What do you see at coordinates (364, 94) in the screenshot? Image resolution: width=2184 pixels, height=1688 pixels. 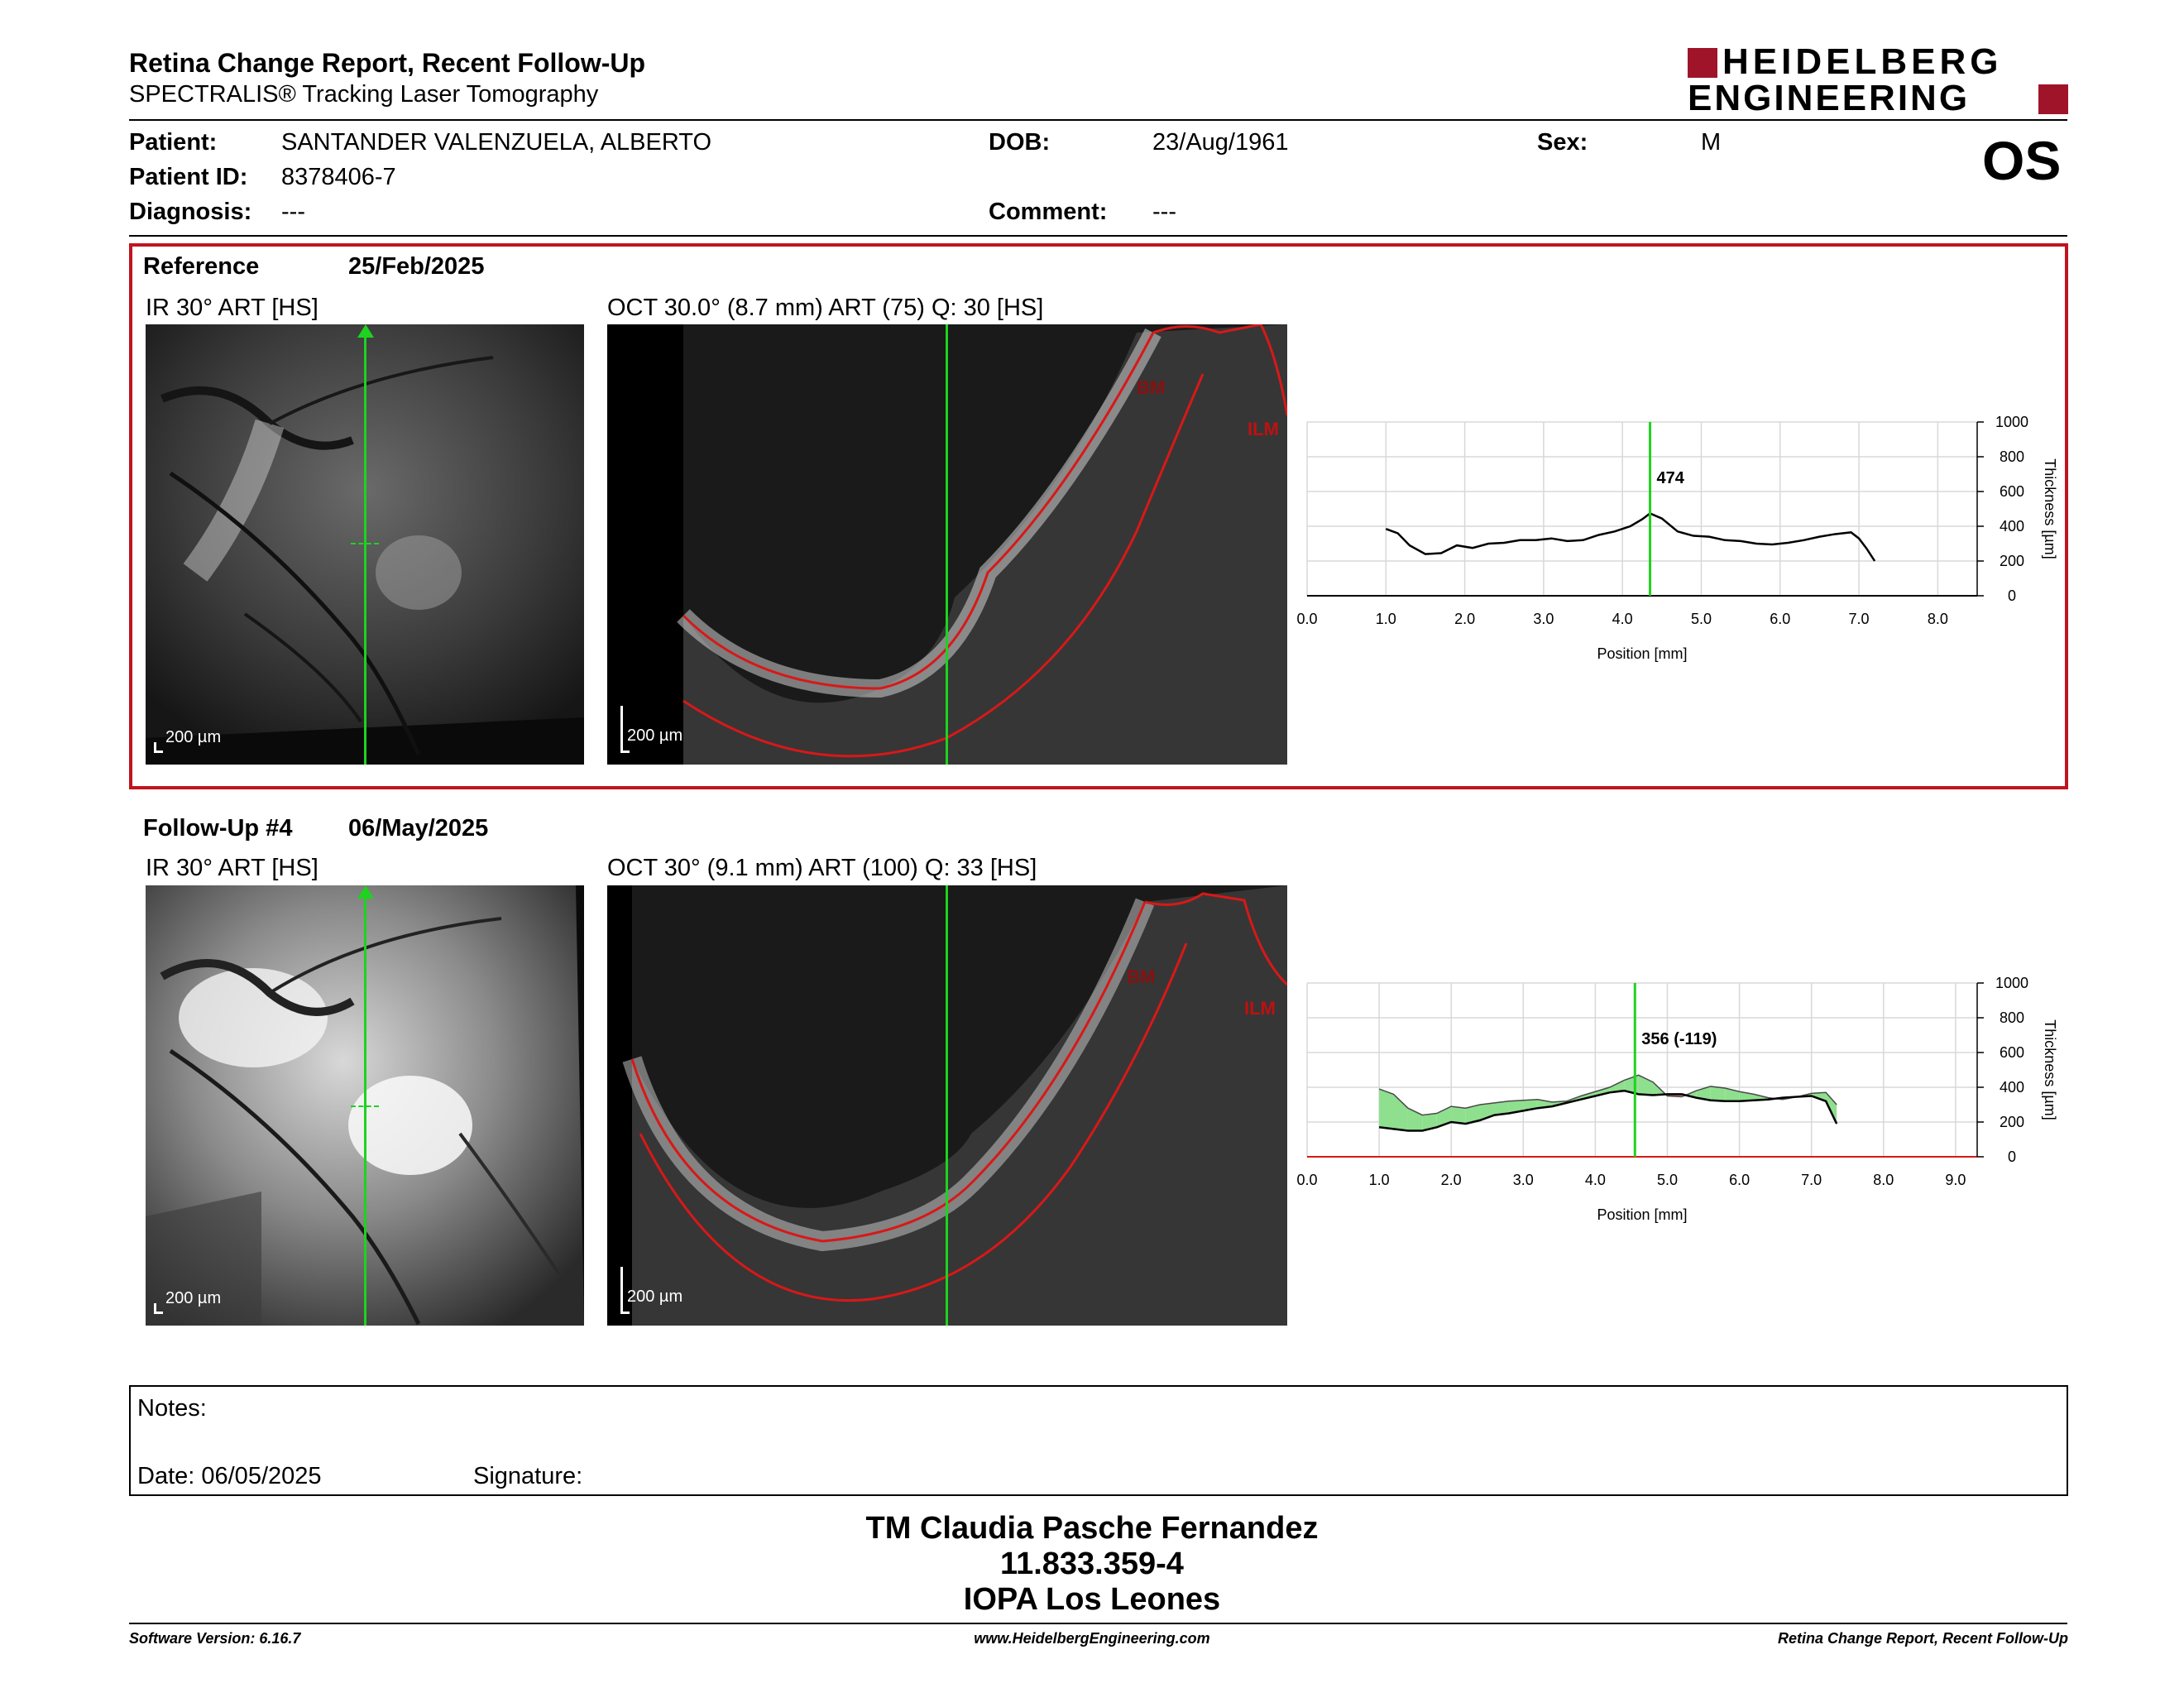 I see `report-subtitle: SPECTRALIS® Tracking Laser Tomography` at bounding box center [364, 94].